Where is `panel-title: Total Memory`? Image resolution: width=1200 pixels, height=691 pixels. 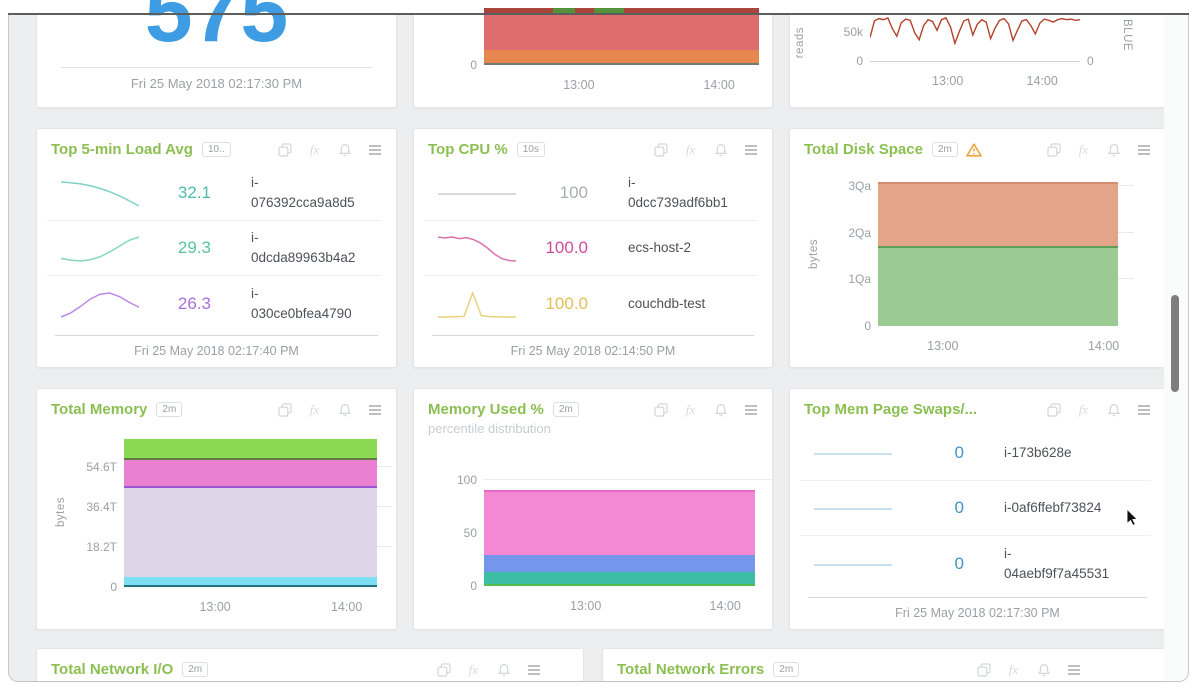
panel-title: Total Memory is located at coordinates (99, 409).